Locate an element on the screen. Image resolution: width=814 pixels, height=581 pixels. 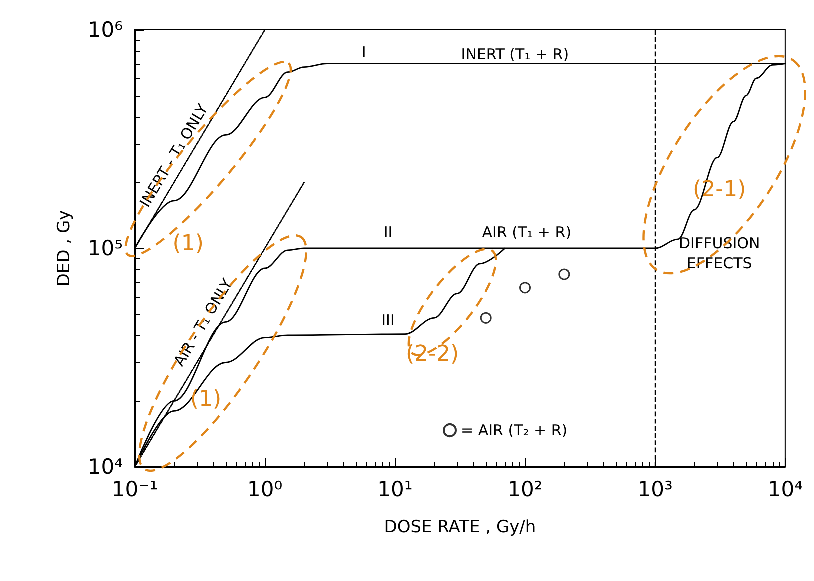
x-axis-title: DOSE RATE , Gy/h is located at coordinates (460, 528).